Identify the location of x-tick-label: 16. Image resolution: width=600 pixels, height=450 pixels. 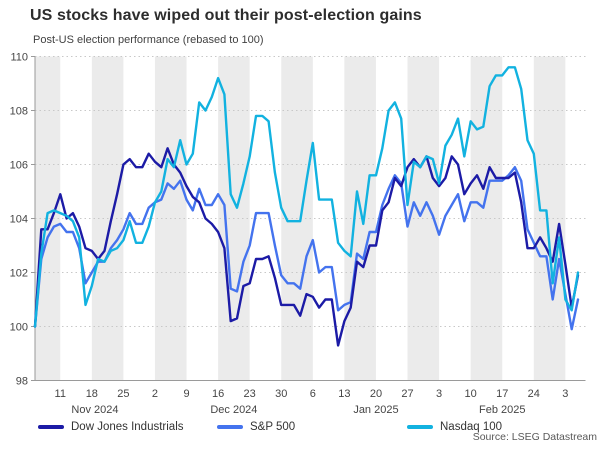
(218, 394).